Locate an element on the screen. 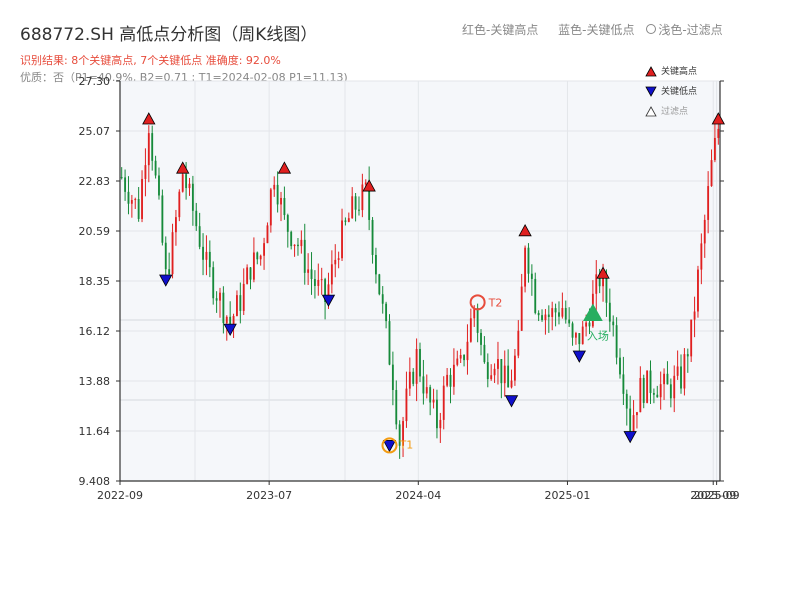 This screenshot has width=800, height=600. t1-circle is located at coordinates (389, 445).